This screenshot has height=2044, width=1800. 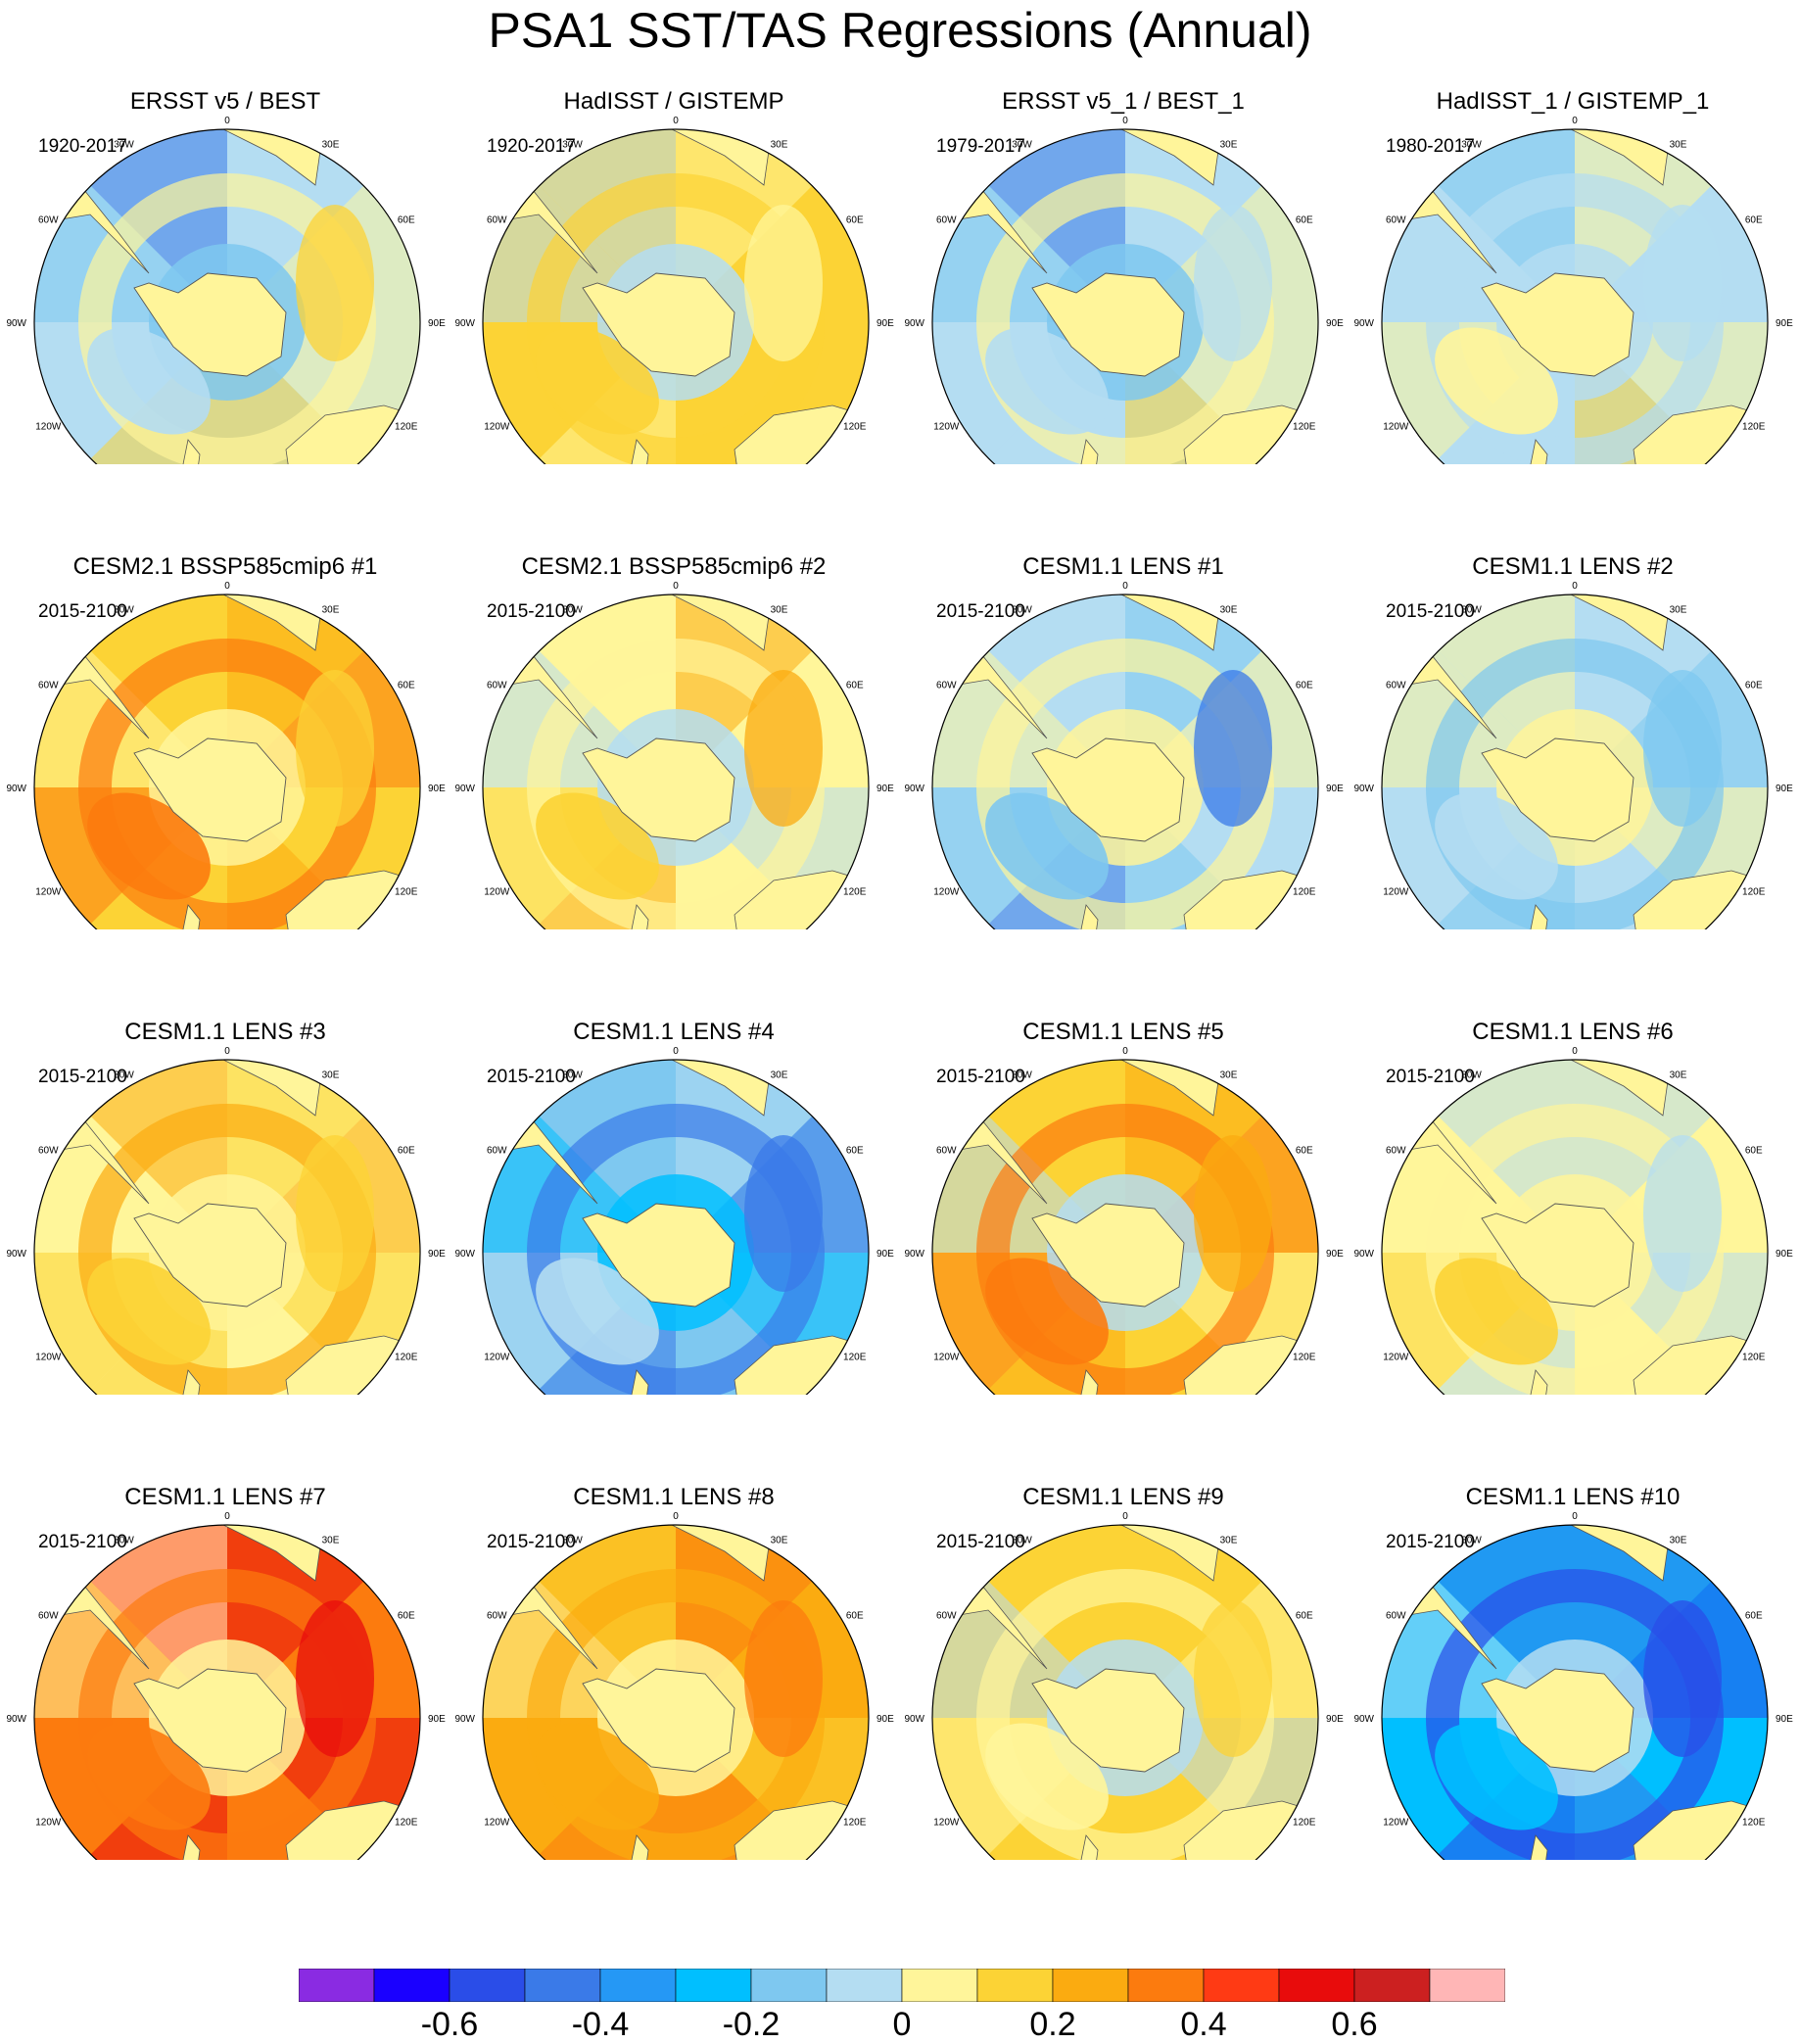 I want to click on panel-period: 1979-2017, so click(x=980, y=146).